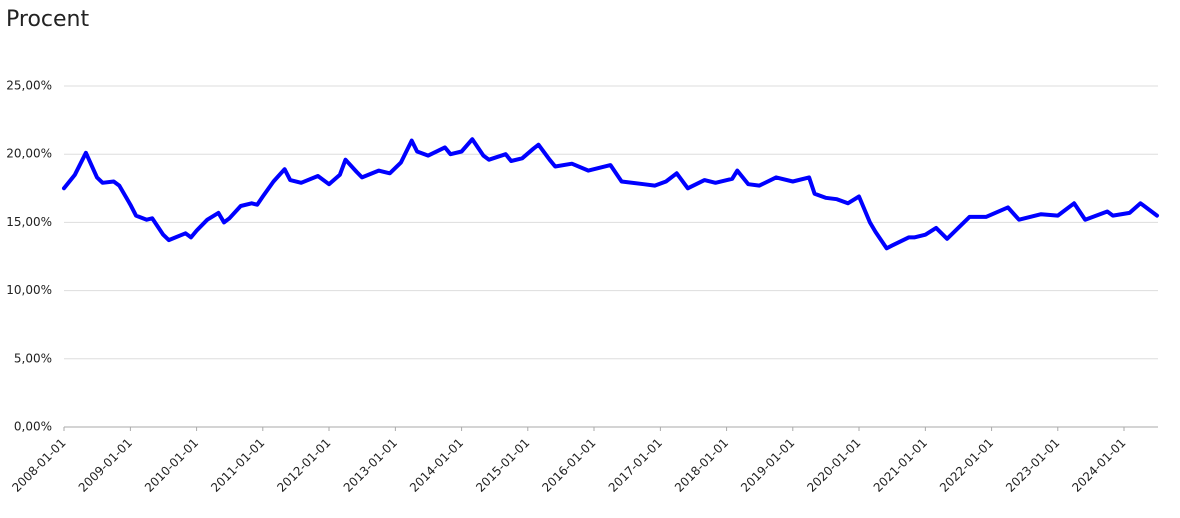 The height and width of the screenshot is (518, 1180). I want to click on x-tick-label: 2013-01-01, so click(370, 465).